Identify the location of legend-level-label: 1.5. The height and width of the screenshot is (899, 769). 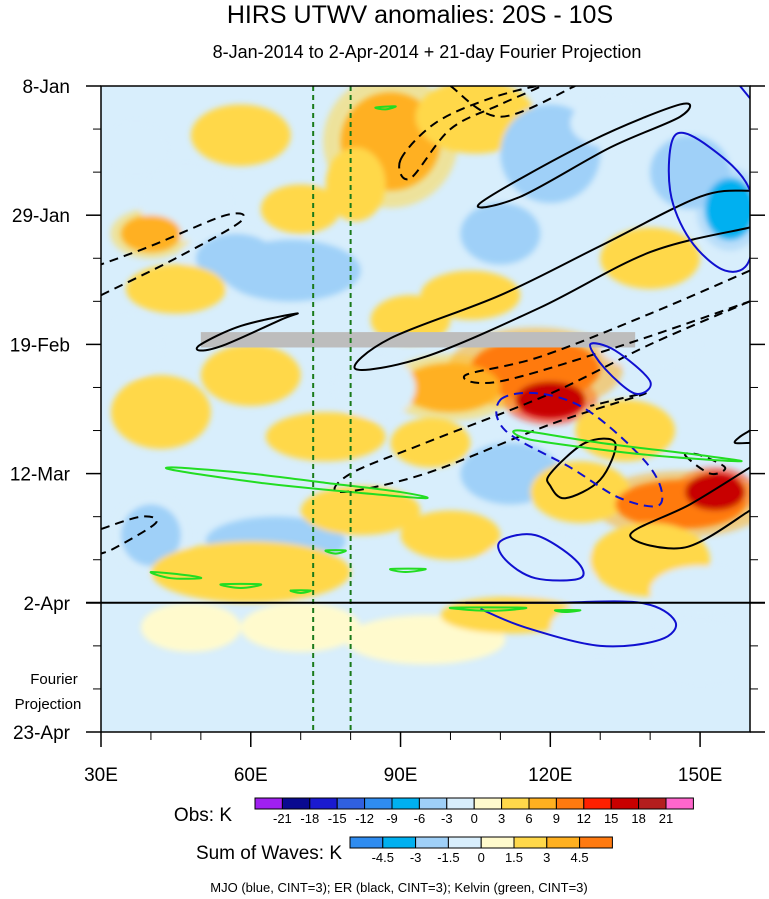
(514, 857).